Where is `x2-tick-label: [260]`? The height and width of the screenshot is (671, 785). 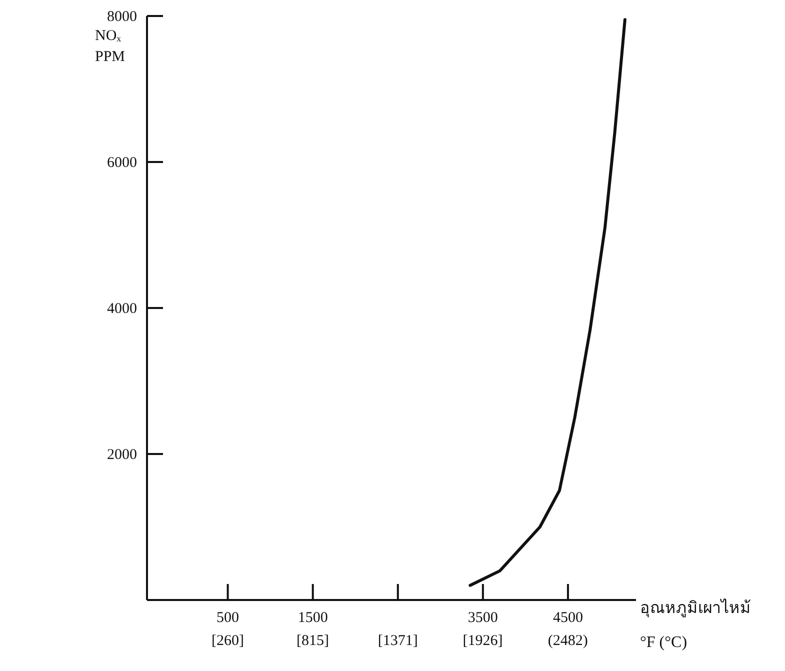 x2-tick-label: [260] is located at coordinates (228, 641).